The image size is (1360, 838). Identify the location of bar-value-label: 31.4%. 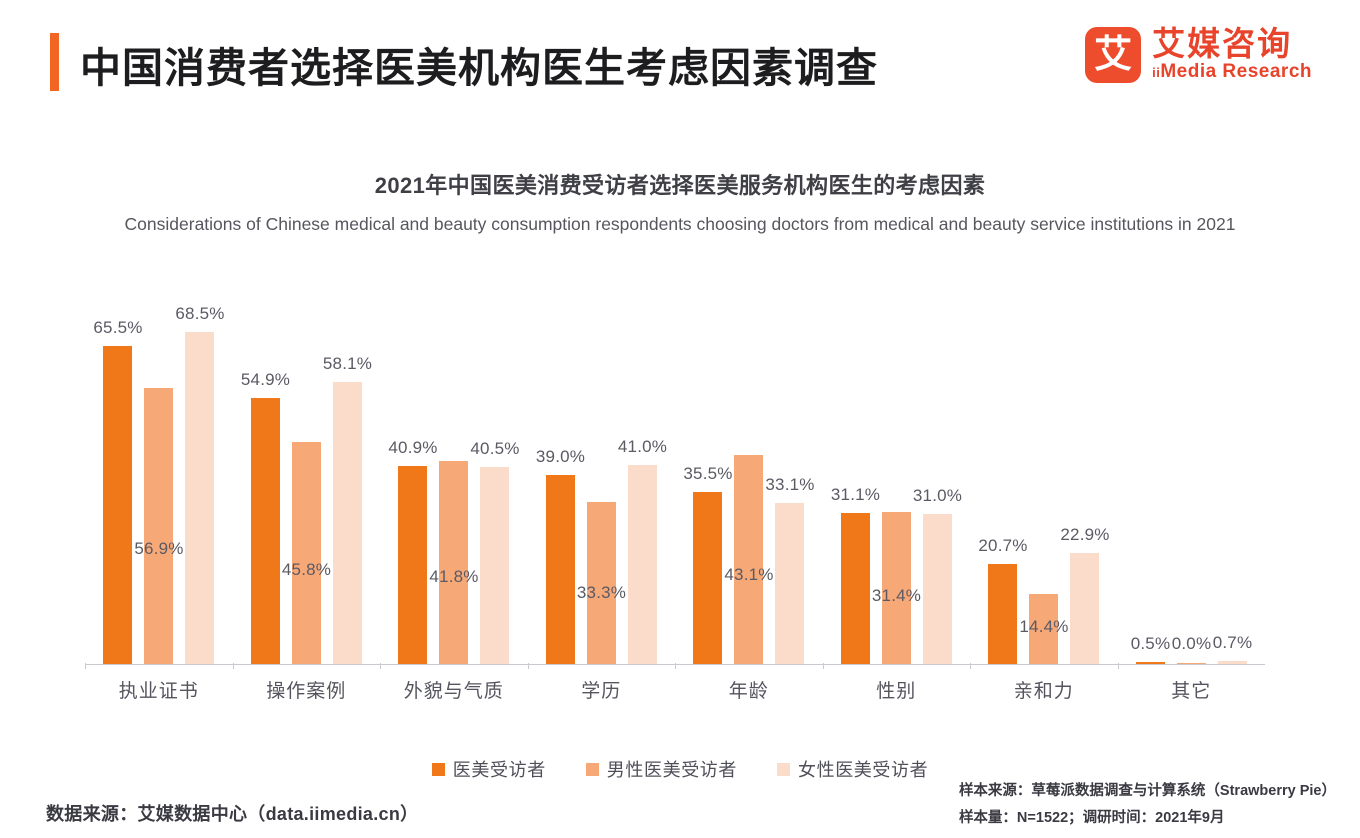
(896, 596).